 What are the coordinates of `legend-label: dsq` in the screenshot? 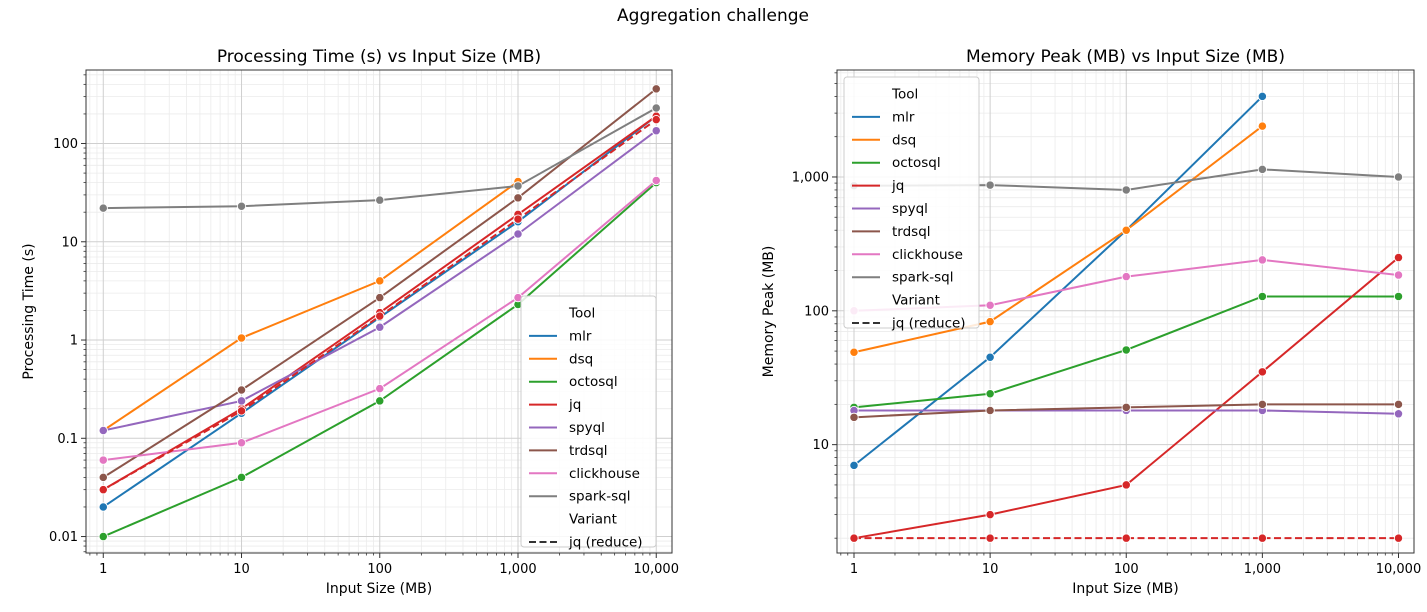 It's located at (904, 140).